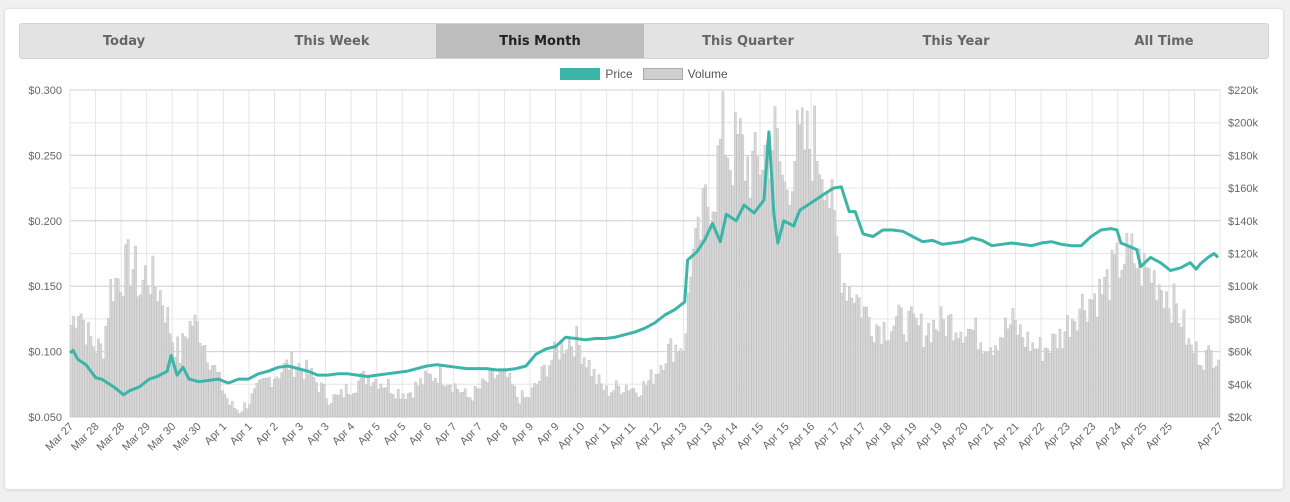 This screenshot has height=502, width=1290. I want to click on x-tick-label: Apr 12, so click(647, 436).